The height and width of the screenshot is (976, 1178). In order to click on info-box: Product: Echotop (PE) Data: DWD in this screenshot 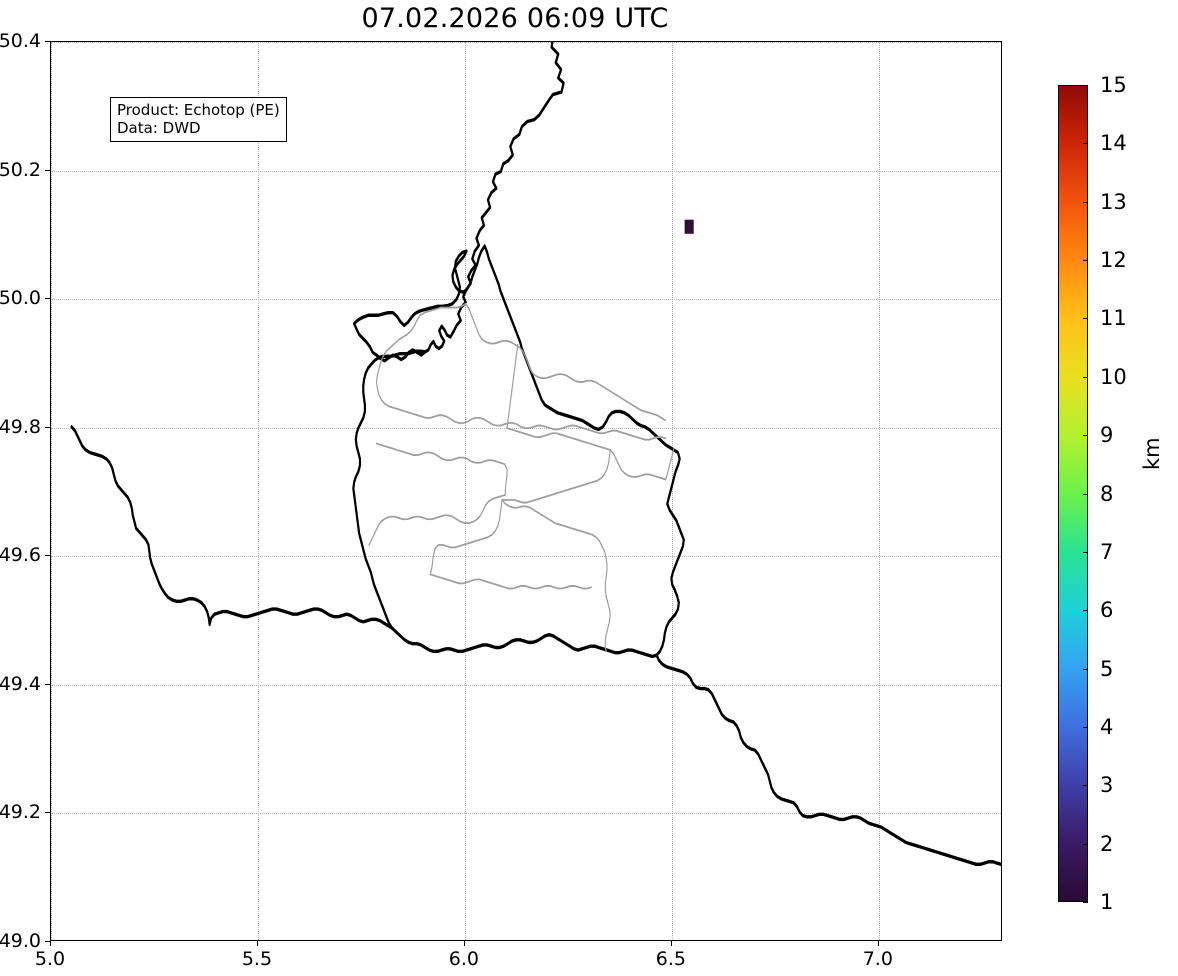, I will do `click(198, 119)`.